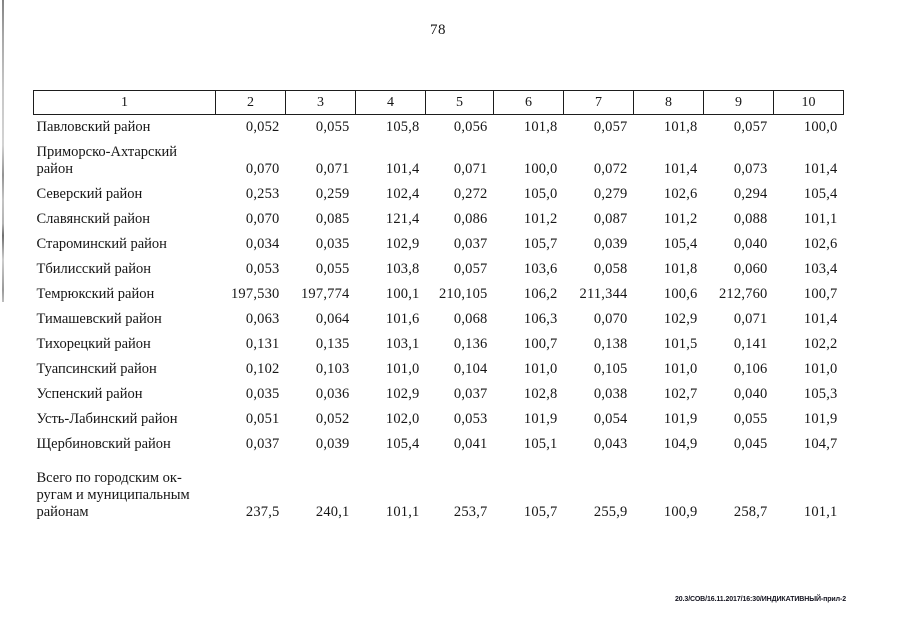  What do you see at coordinates (402, 244) in the screenshot?
I see `data-cell: 102,9` at bounding box center [402, 244].